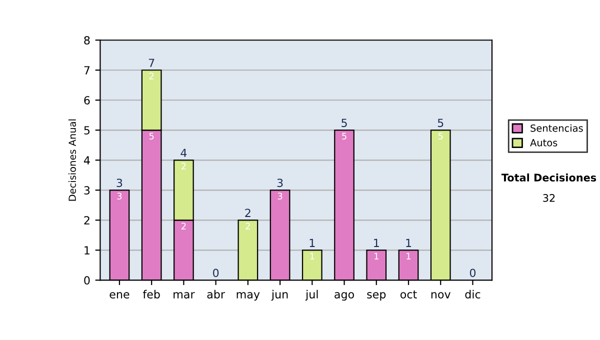 This screenshot has width=600, height=340. I want to click on x-tick-label: ago, so click(344, 296).